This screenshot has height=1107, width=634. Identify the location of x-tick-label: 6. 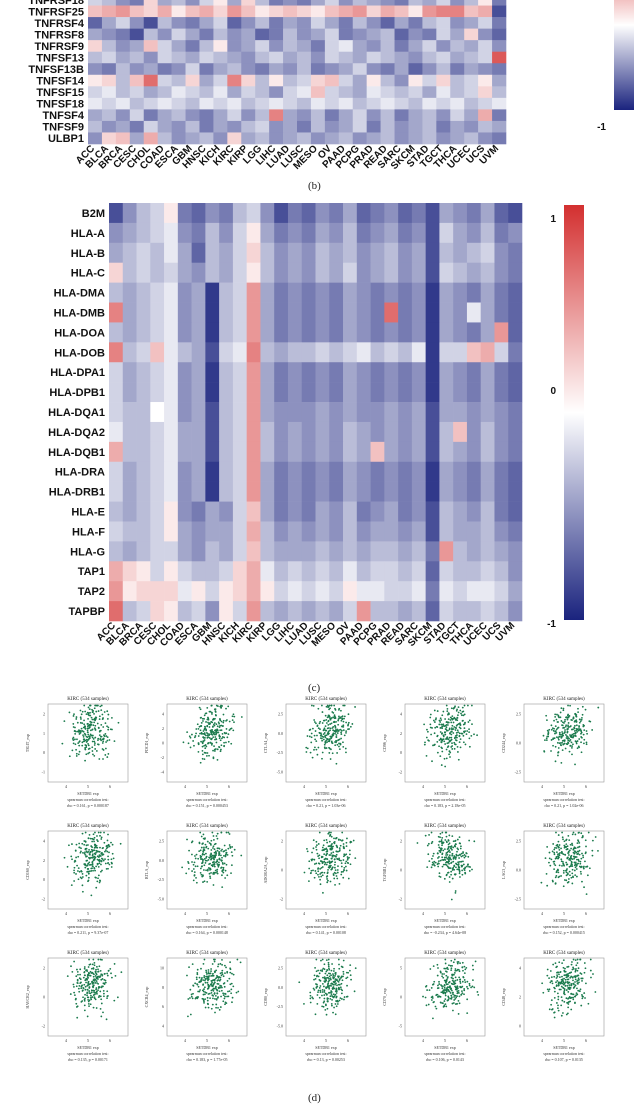
(467, 1040).